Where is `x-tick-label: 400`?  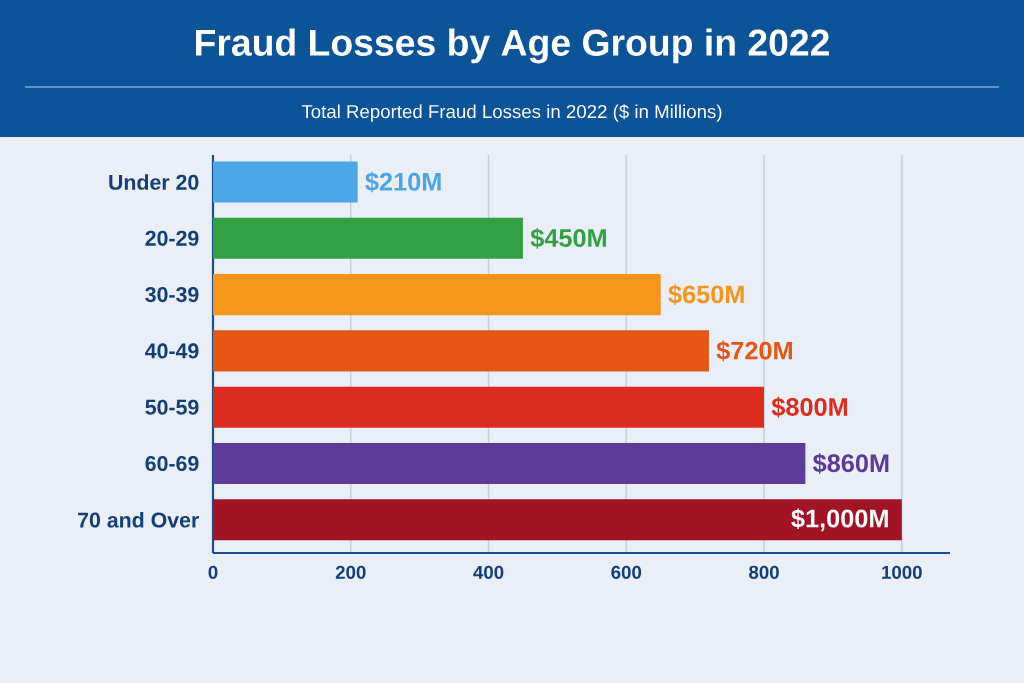 x-tick-label: 400 is located at coordinates (488, 572).